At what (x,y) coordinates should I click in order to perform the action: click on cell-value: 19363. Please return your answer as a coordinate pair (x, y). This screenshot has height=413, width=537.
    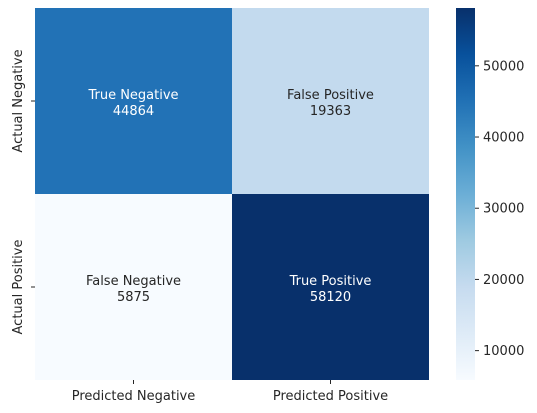
    Looking at the image, I should click on (330, 111).